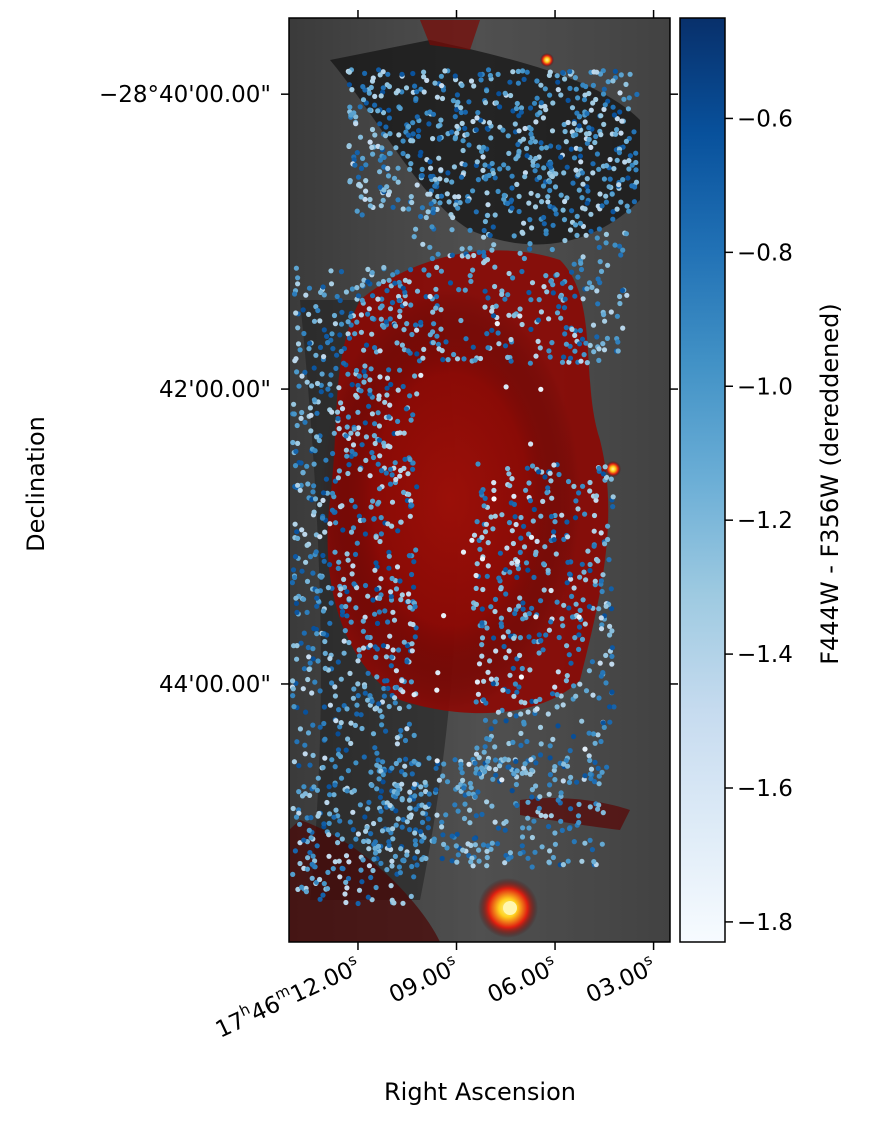  What do you see at coordinates (522, 979) in the screenshot?
I see `x-tick-label: 06.00s` at bounding box center [522, 979].